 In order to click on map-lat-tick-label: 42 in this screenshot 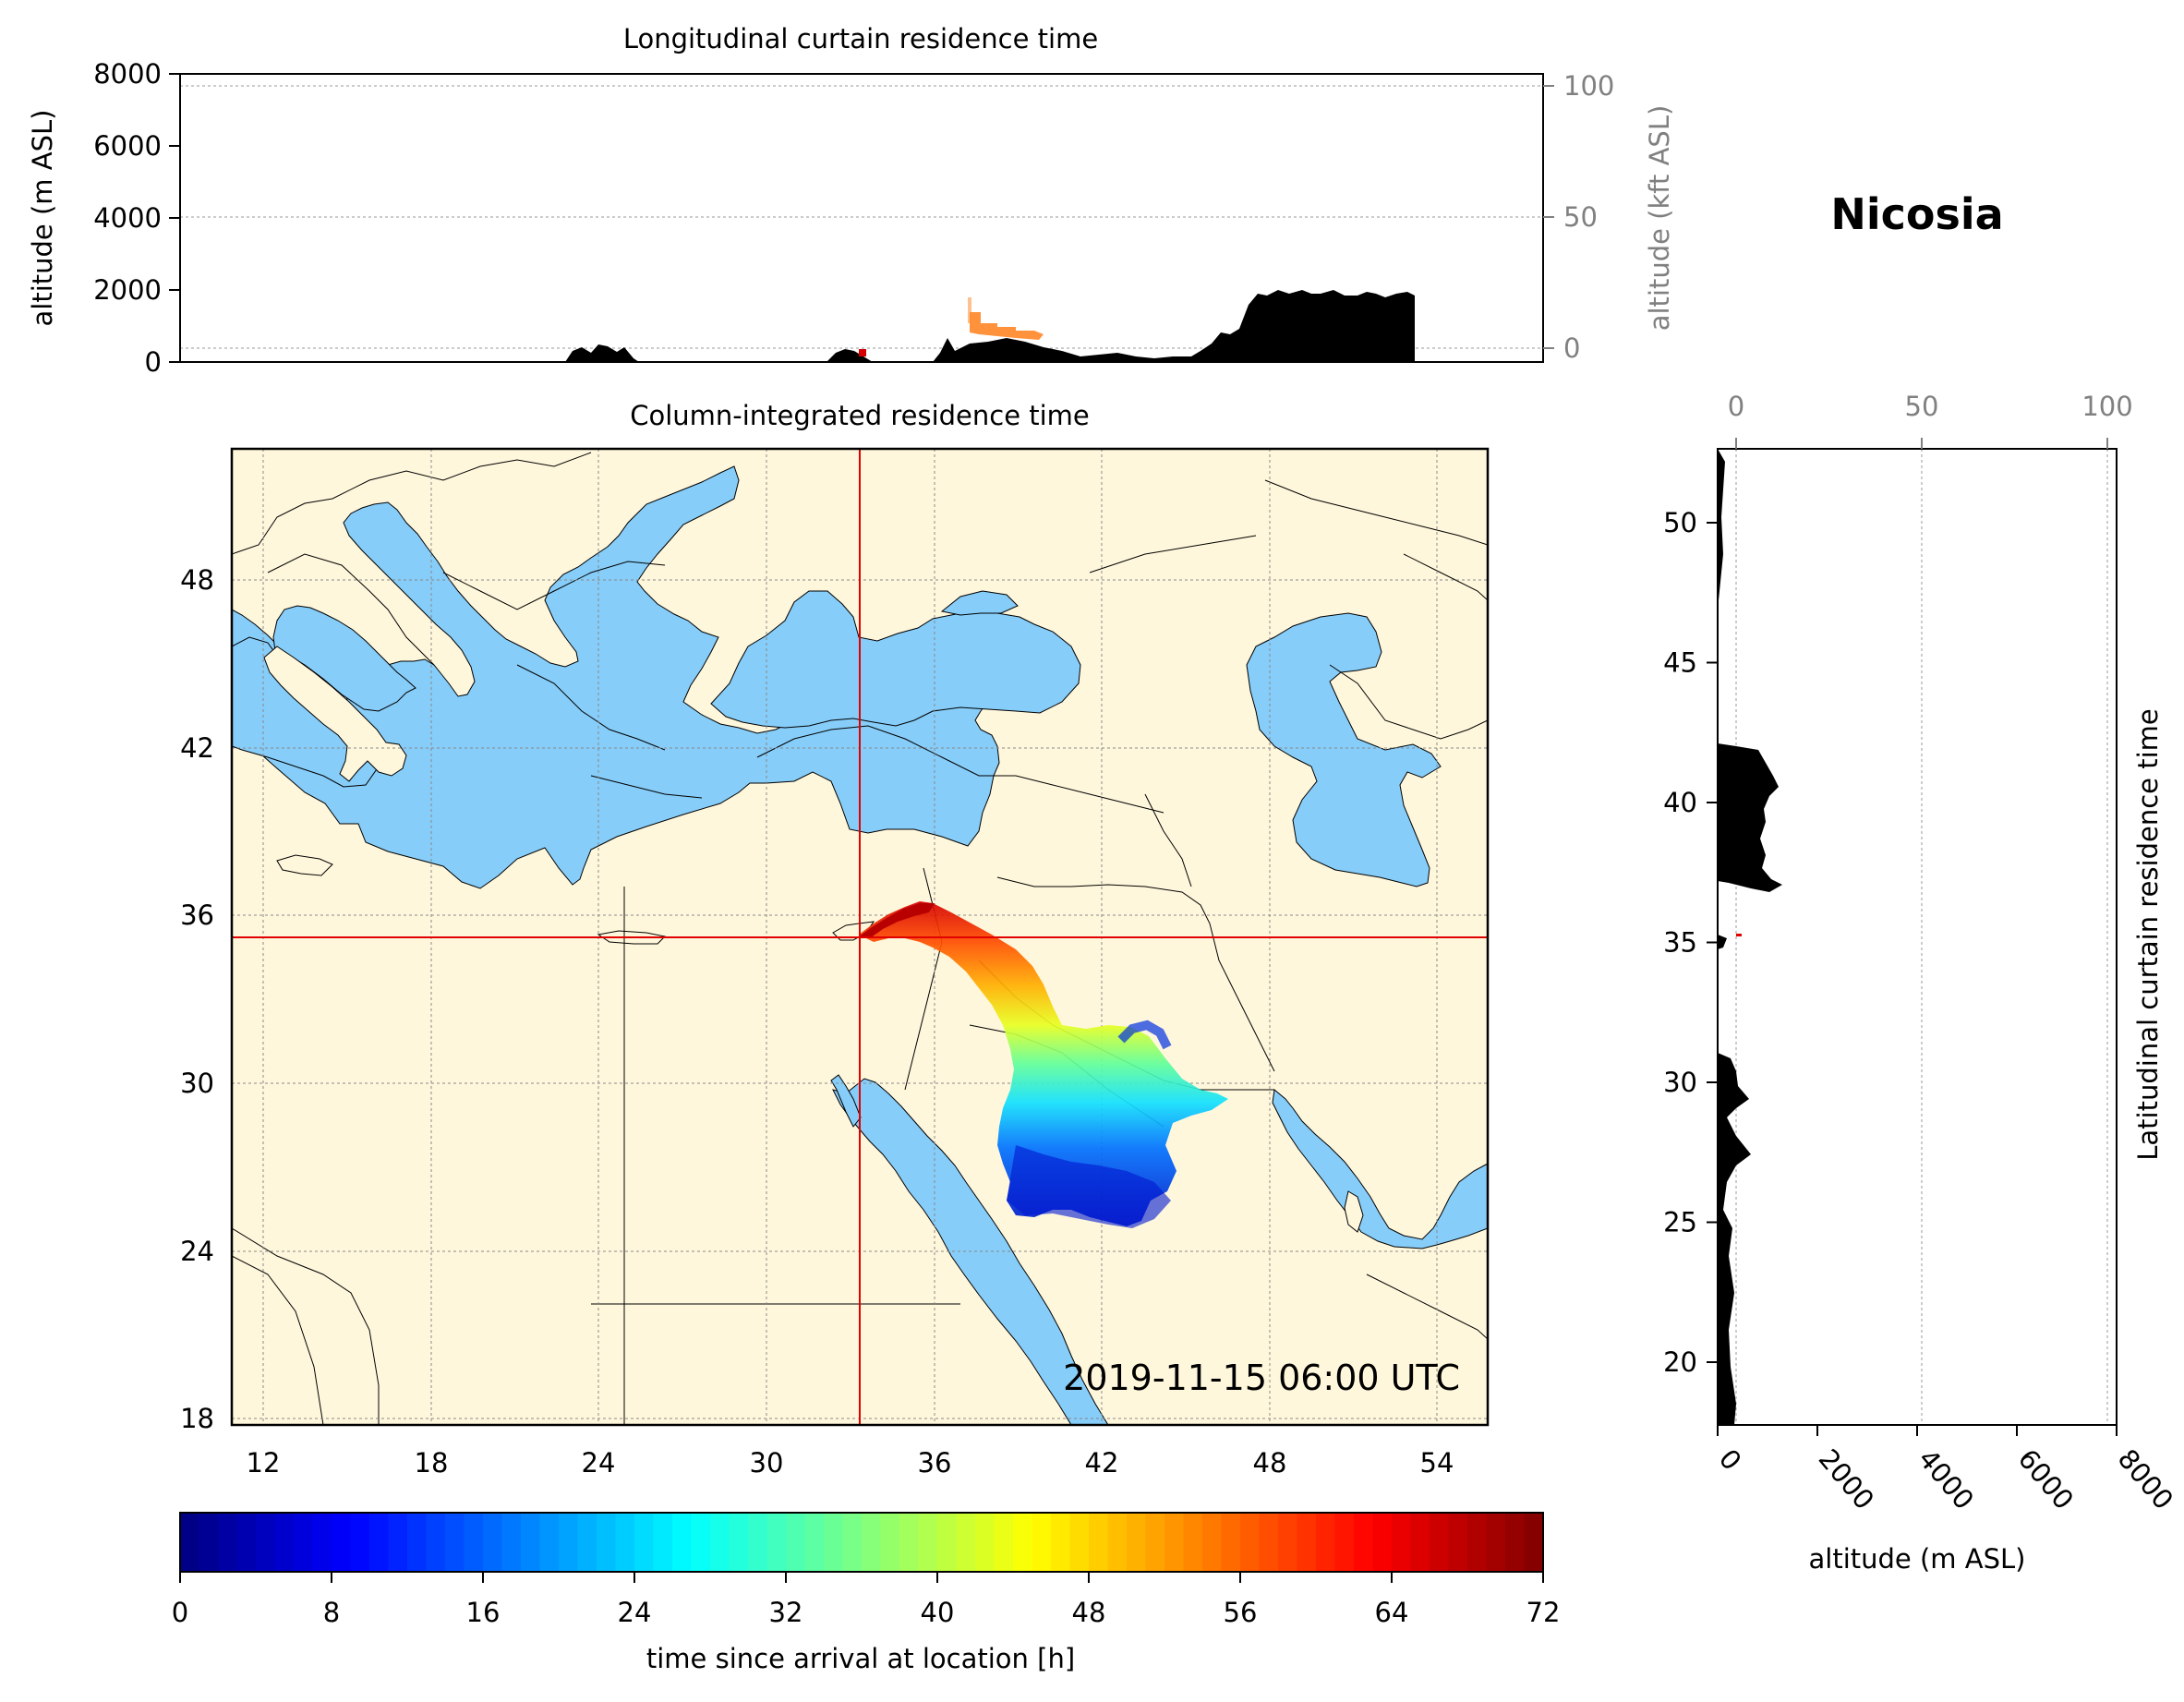, I will do `click(197, 748)`.